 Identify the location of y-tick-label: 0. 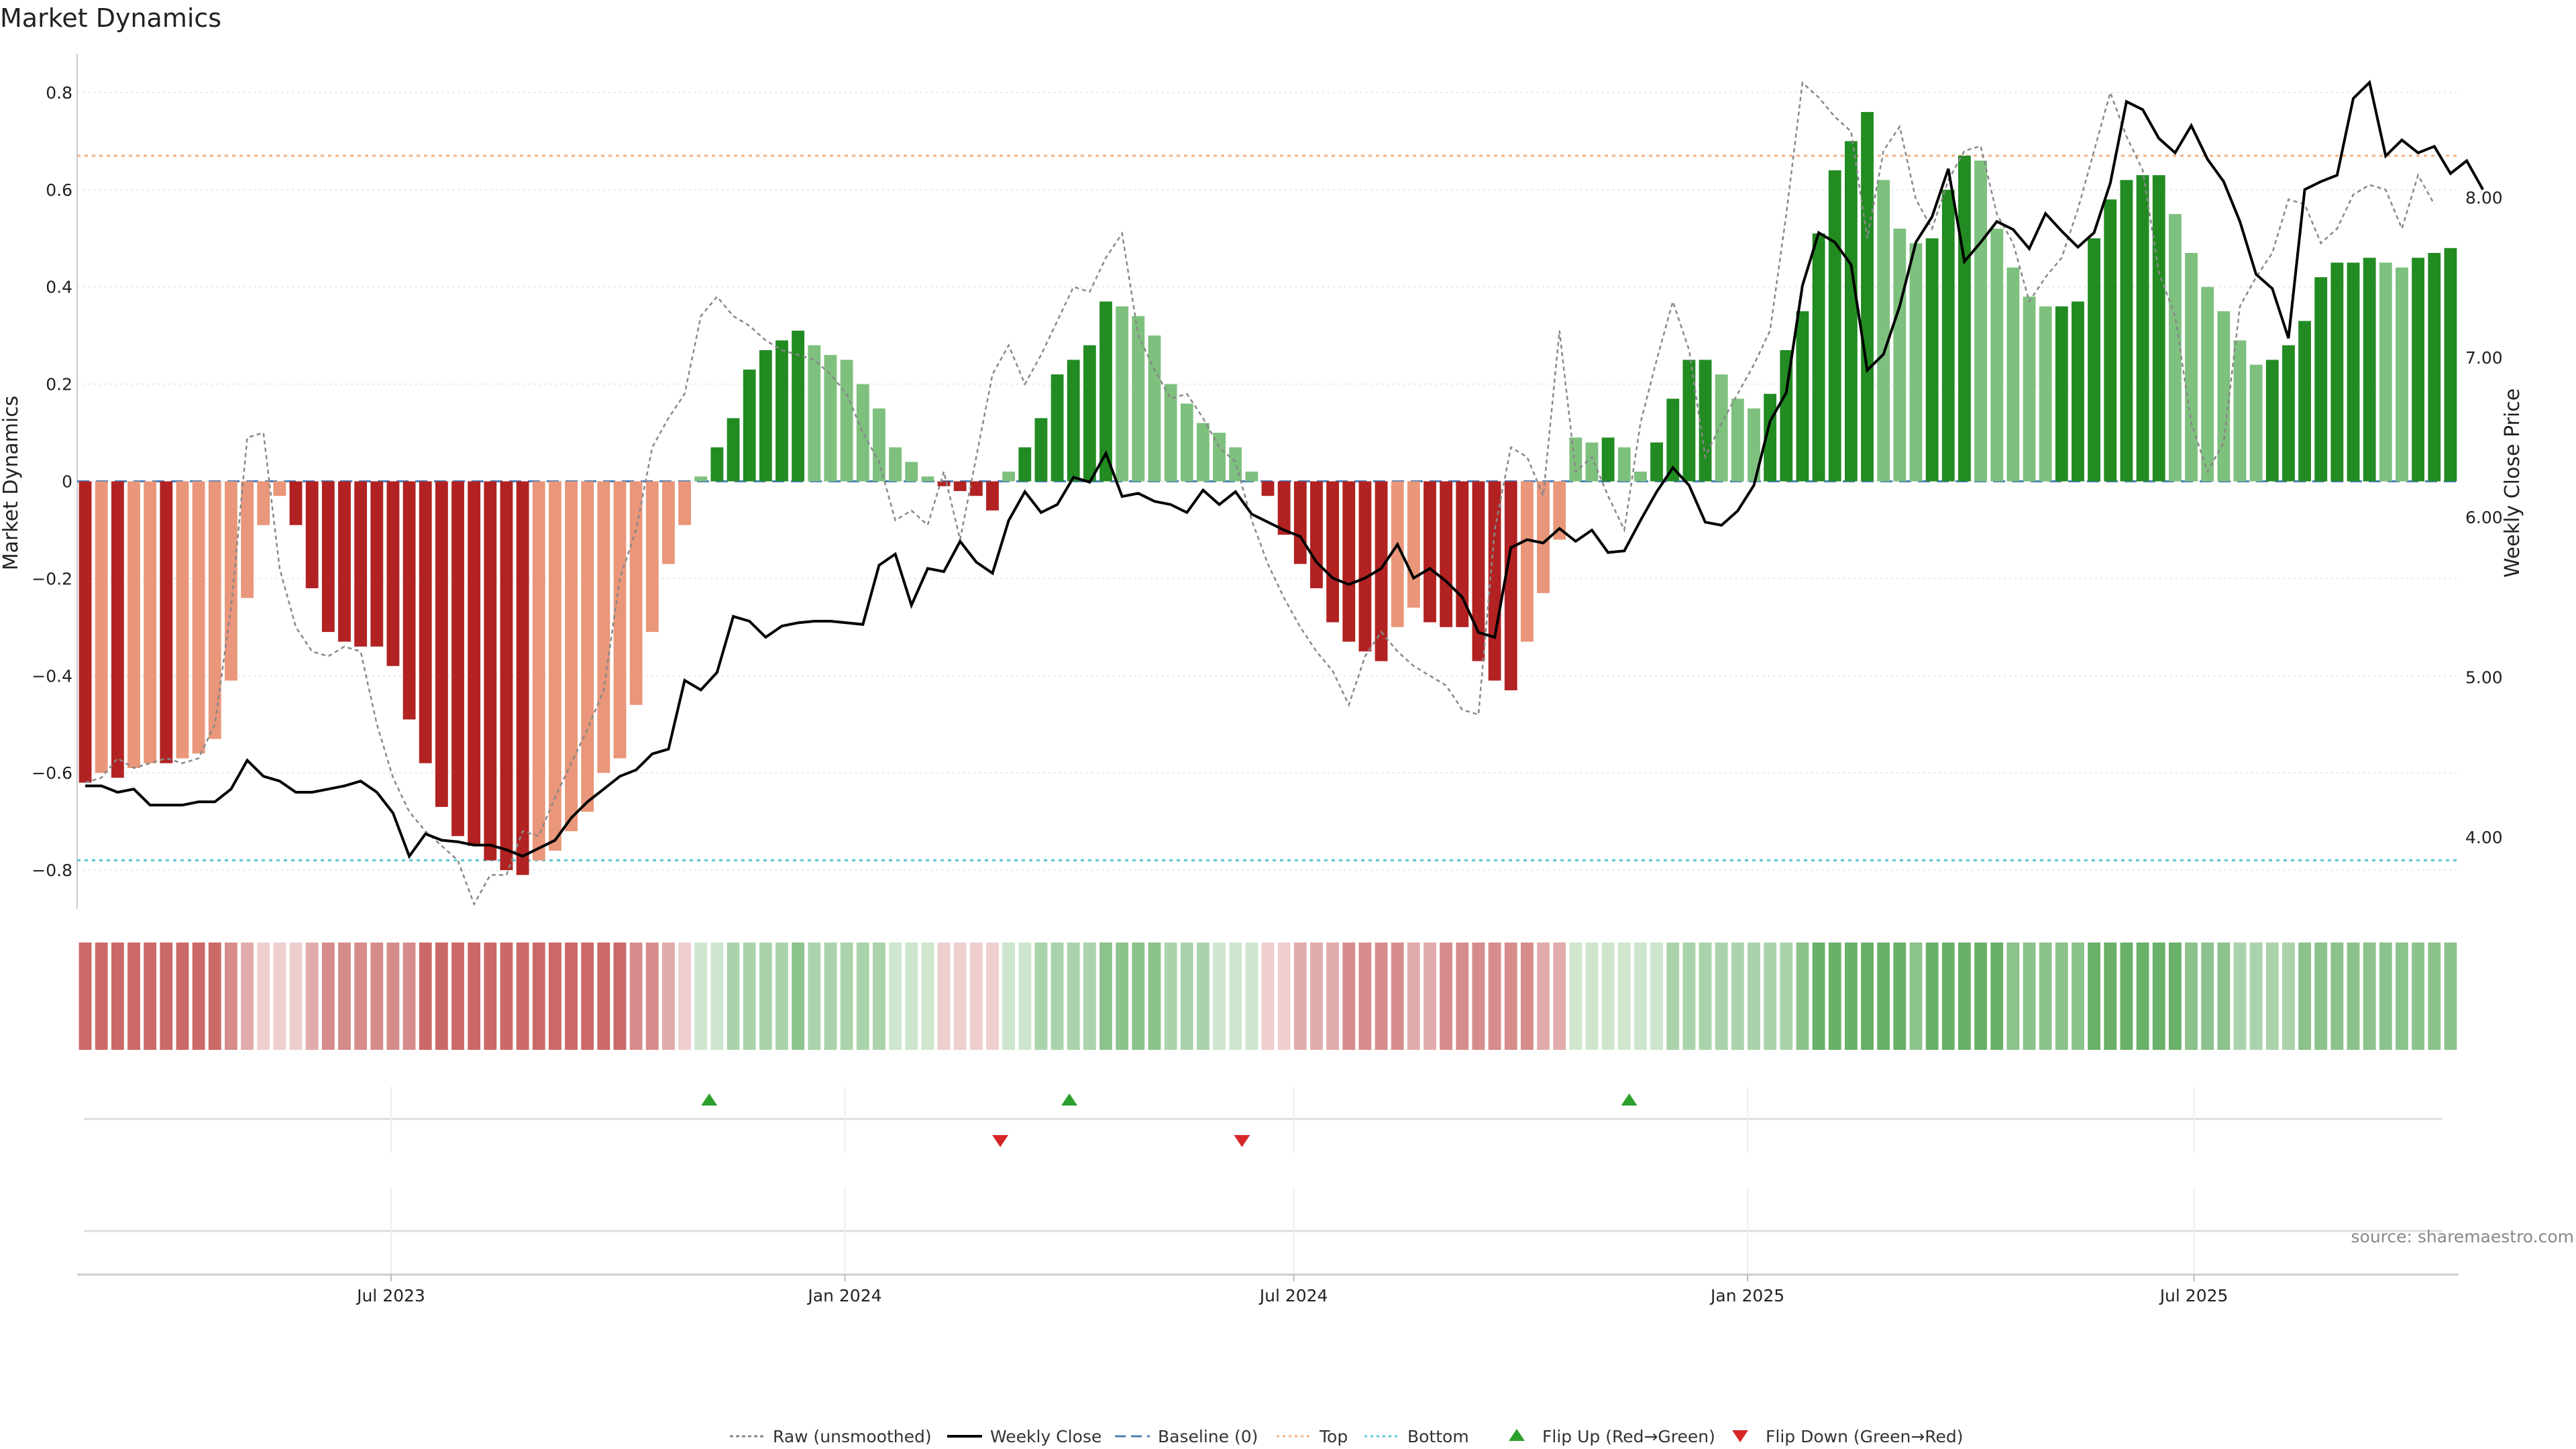
(67, 482).